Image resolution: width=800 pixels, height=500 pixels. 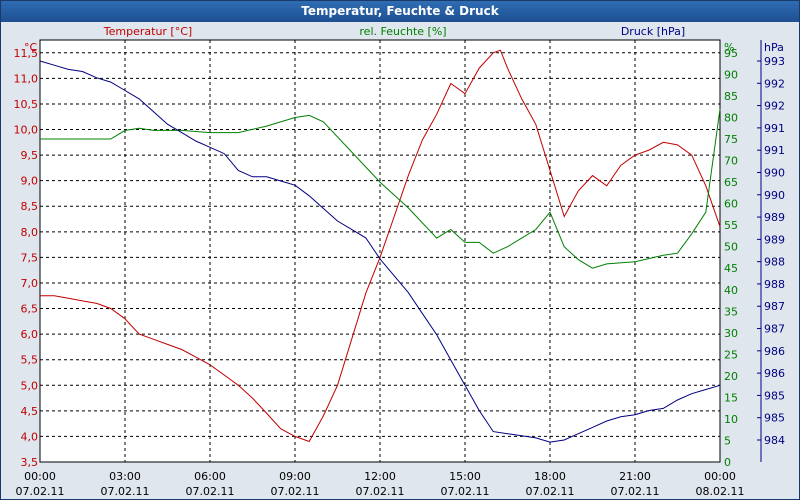 I want to click on left-tick-label: 5,0, so click(x=30, y=385).